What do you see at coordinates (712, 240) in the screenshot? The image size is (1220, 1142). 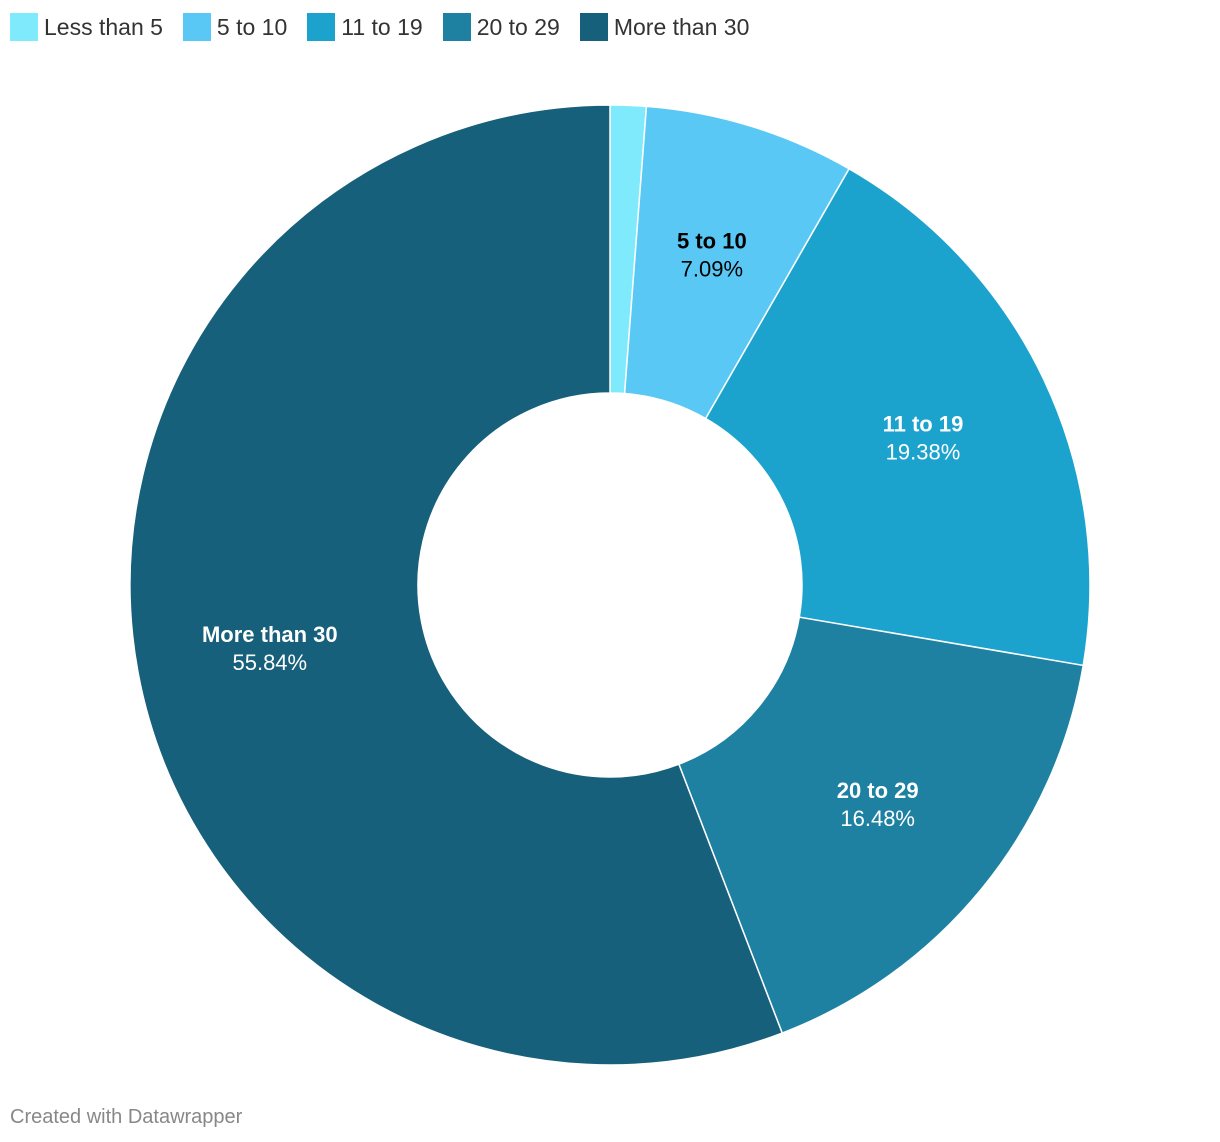 I see `slice-label-name: 5 to 10` at bounding box center [712, 240].